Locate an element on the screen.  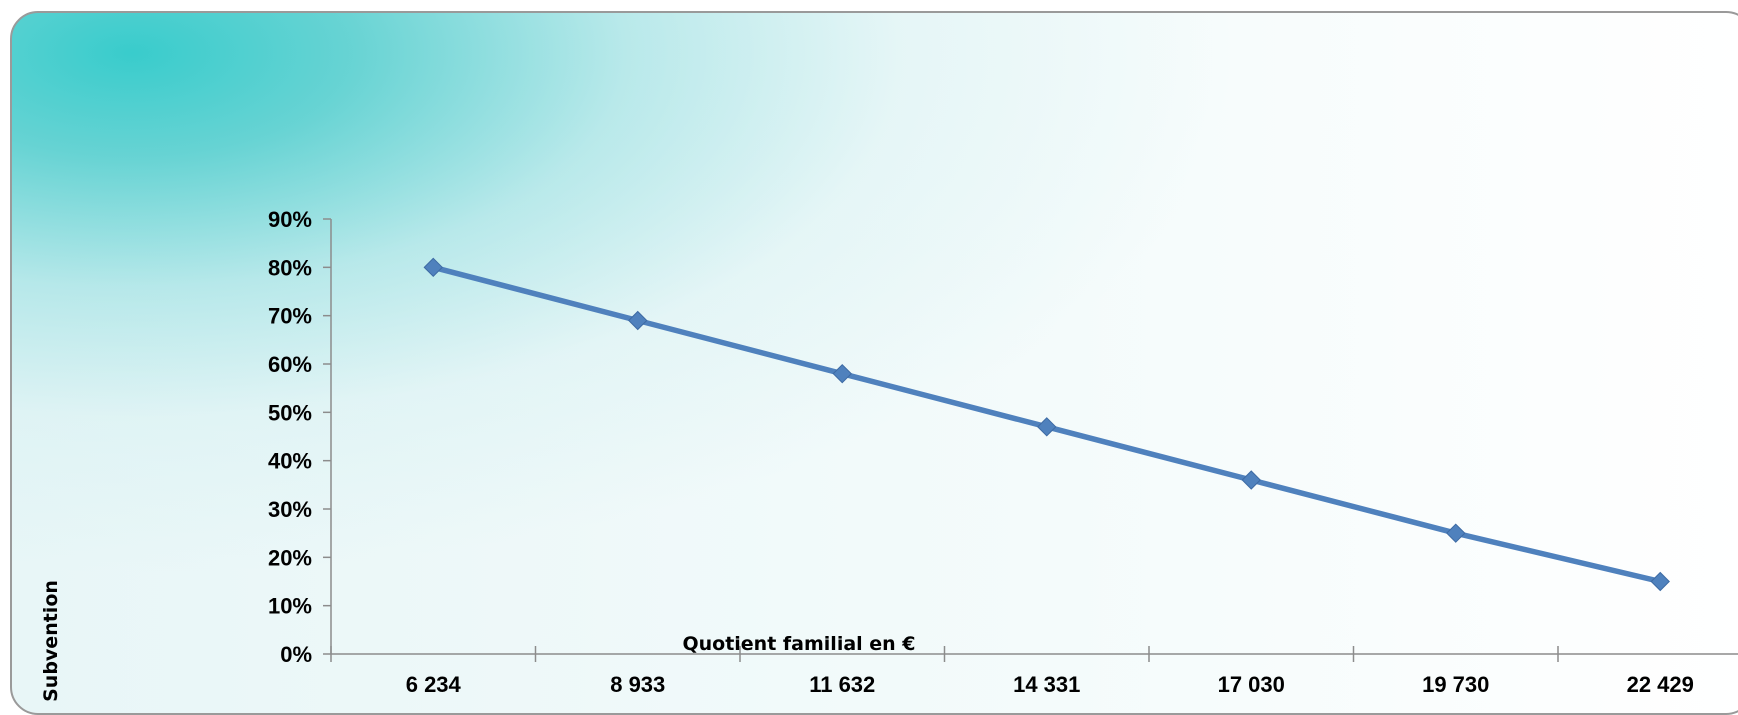
y-tick-label: 90% is located at coordinates (290, 219).